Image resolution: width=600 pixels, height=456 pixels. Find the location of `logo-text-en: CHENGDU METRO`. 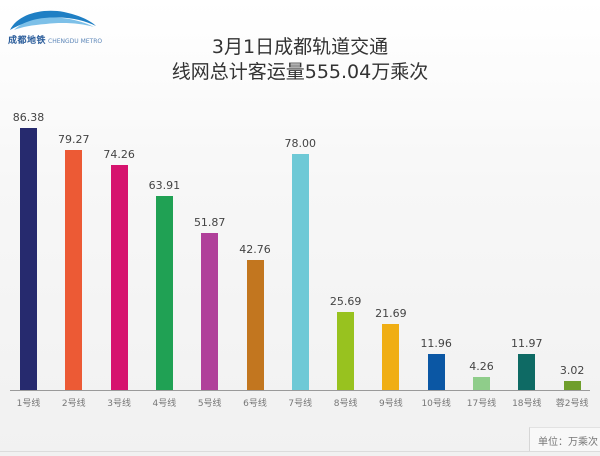

logo-text-en: CHENGDU METRO is located at coordinates (75, 41).